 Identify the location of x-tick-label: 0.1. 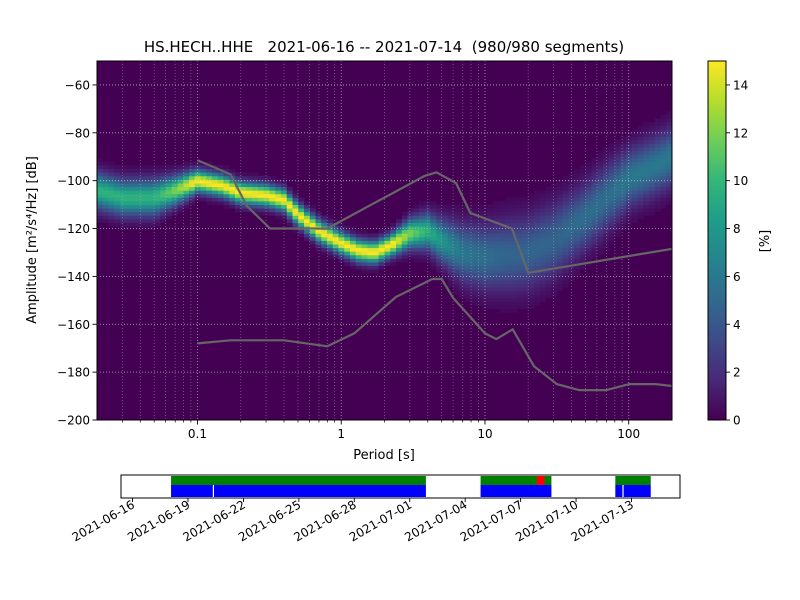
(197, 434).